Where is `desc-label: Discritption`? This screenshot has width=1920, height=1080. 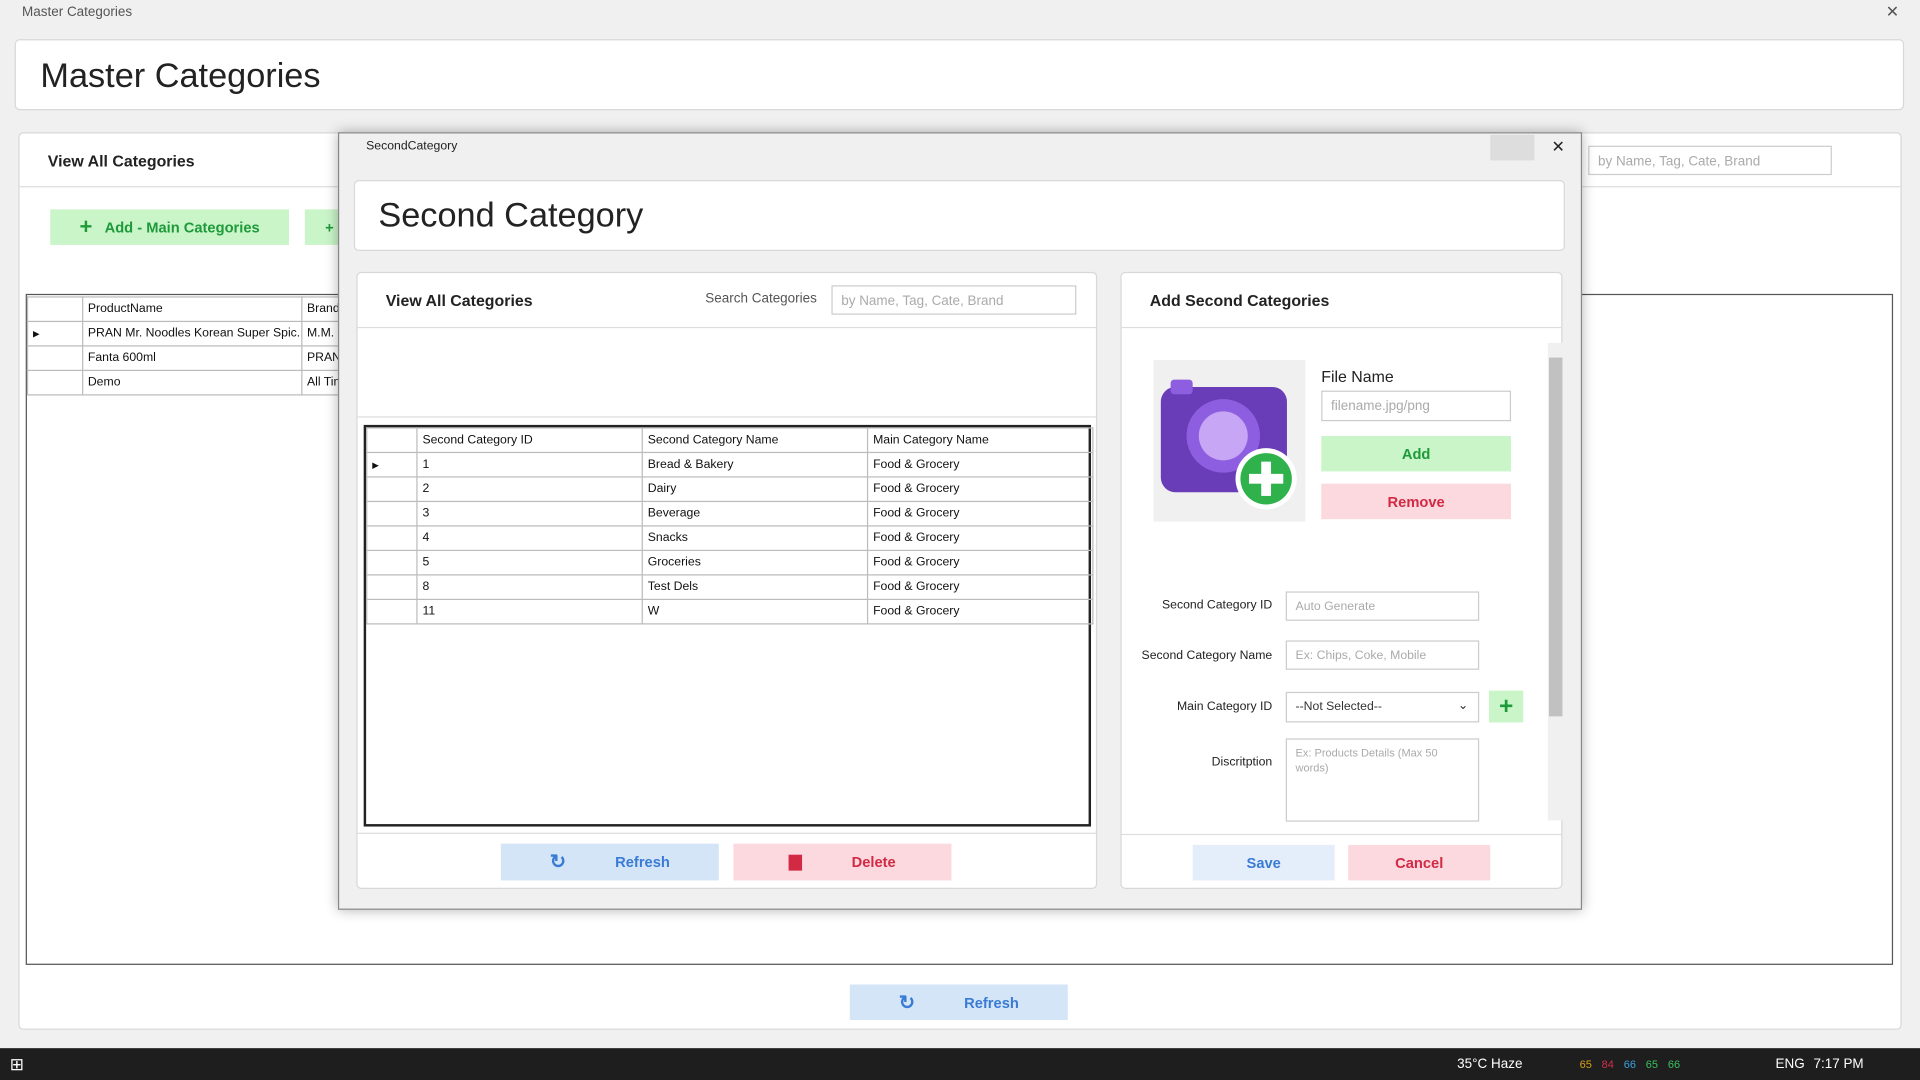
desc-label: Discritption is located at coordinates (1242, 762).